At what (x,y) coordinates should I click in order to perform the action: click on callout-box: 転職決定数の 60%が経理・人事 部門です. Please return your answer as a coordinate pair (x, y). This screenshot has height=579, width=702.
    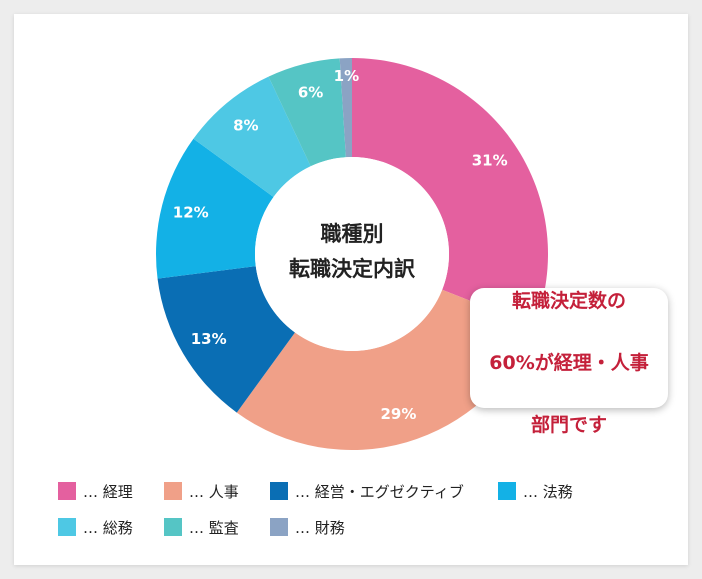
    Looking at the image, I should click on (569, 362).